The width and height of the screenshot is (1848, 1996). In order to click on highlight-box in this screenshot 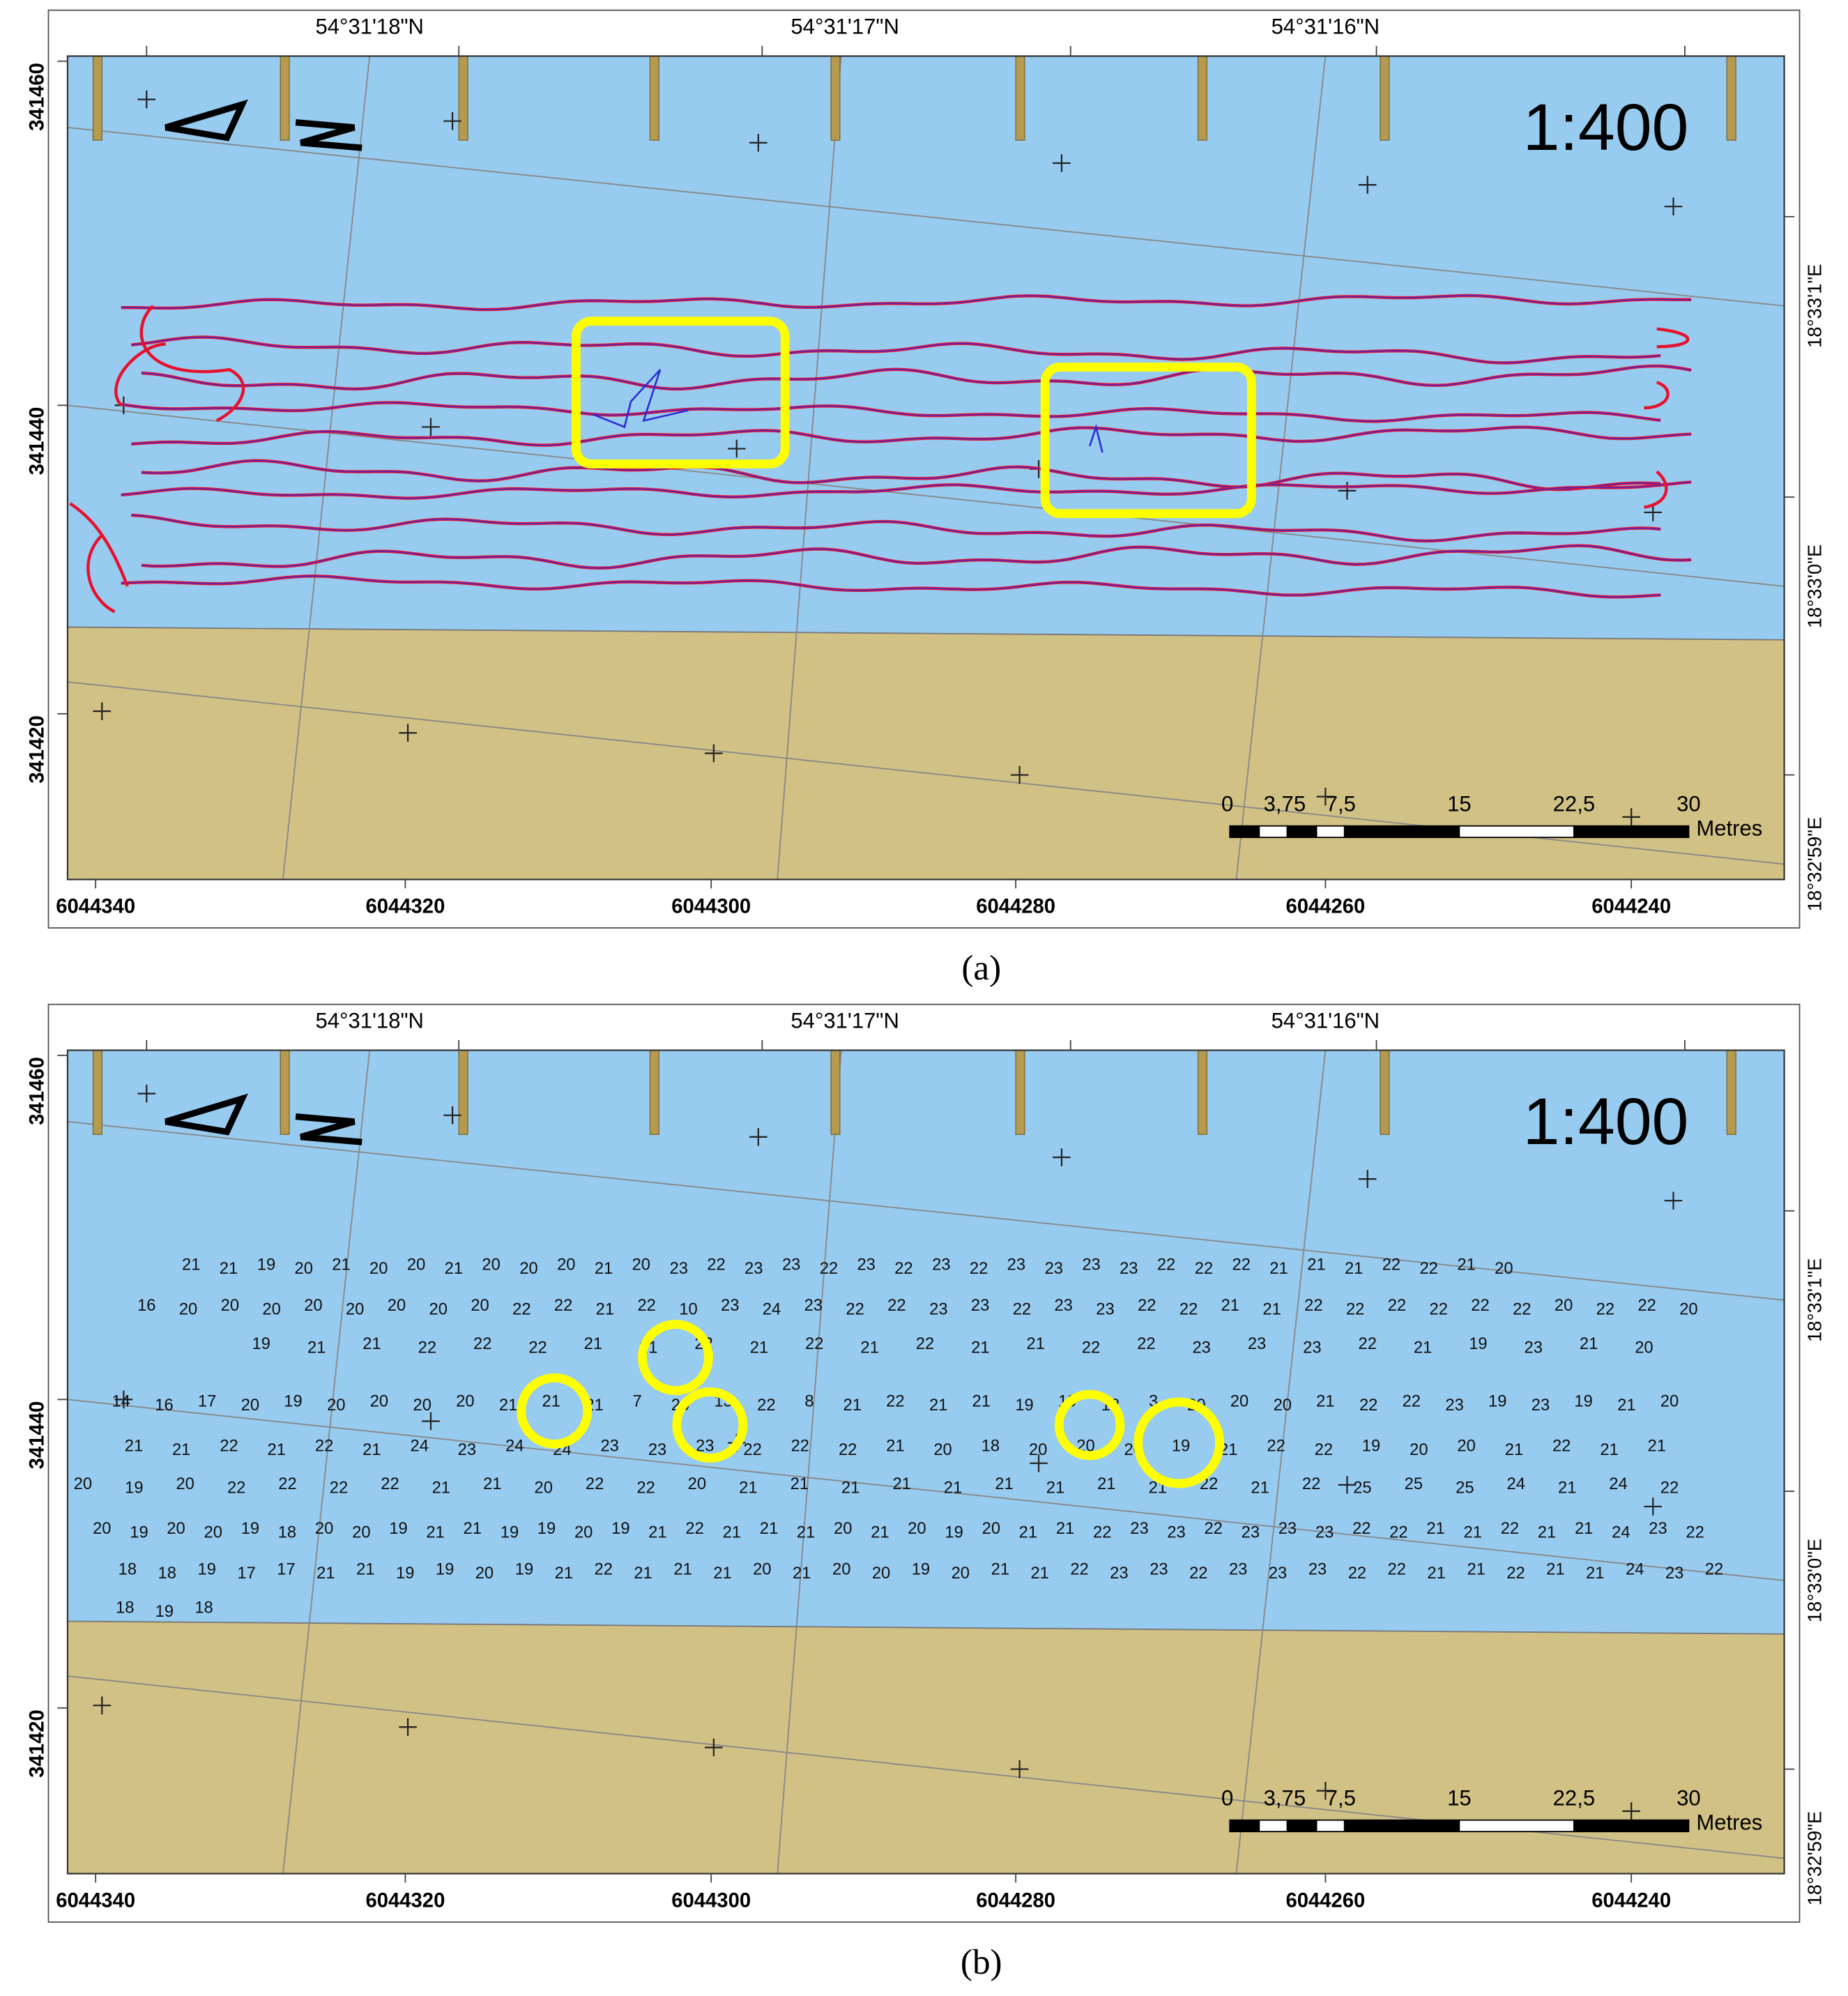, I will do `click(1148, 441)`.